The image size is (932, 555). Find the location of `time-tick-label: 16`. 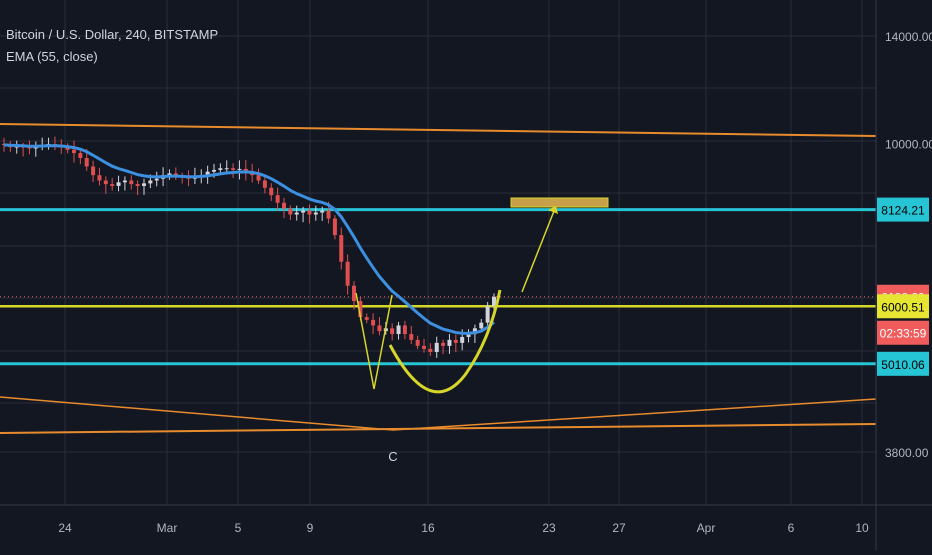

time-tick-label: 16 is located at coordinates (428, 528).